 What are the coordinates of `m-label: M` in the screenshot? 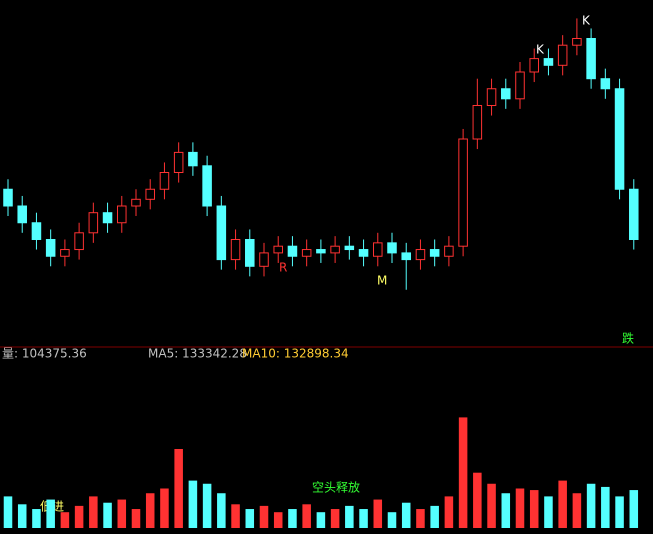 It's located at (382, 281).